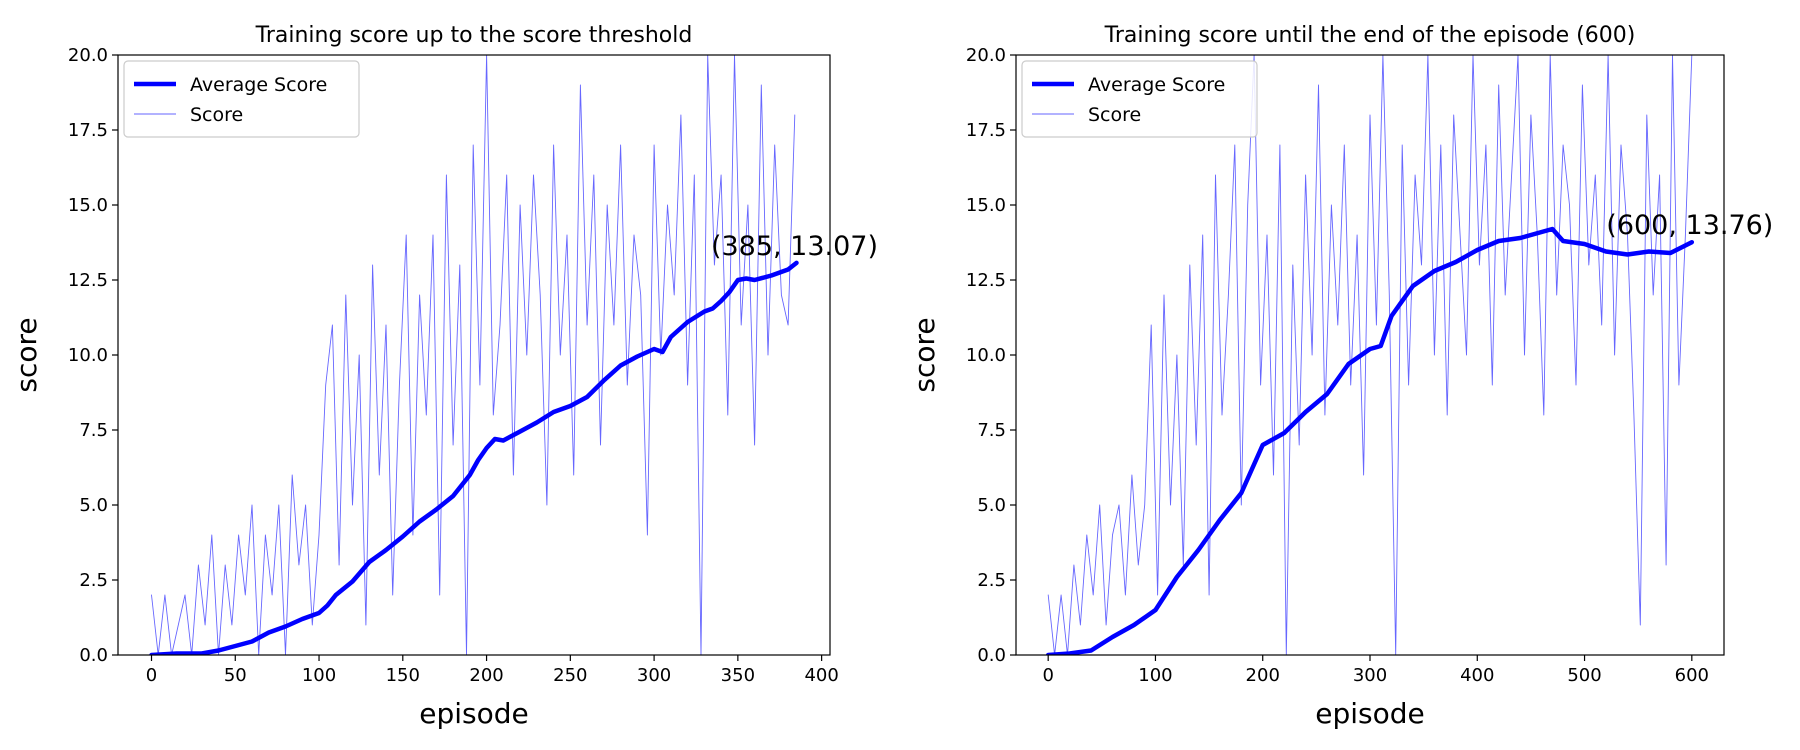 The width and height of the screenshot is (1800, 750). What do you see at coordinates (1692, 675) in the screenshot?
I see `x-tick-label: 600` at bounding box center [1692, 675].